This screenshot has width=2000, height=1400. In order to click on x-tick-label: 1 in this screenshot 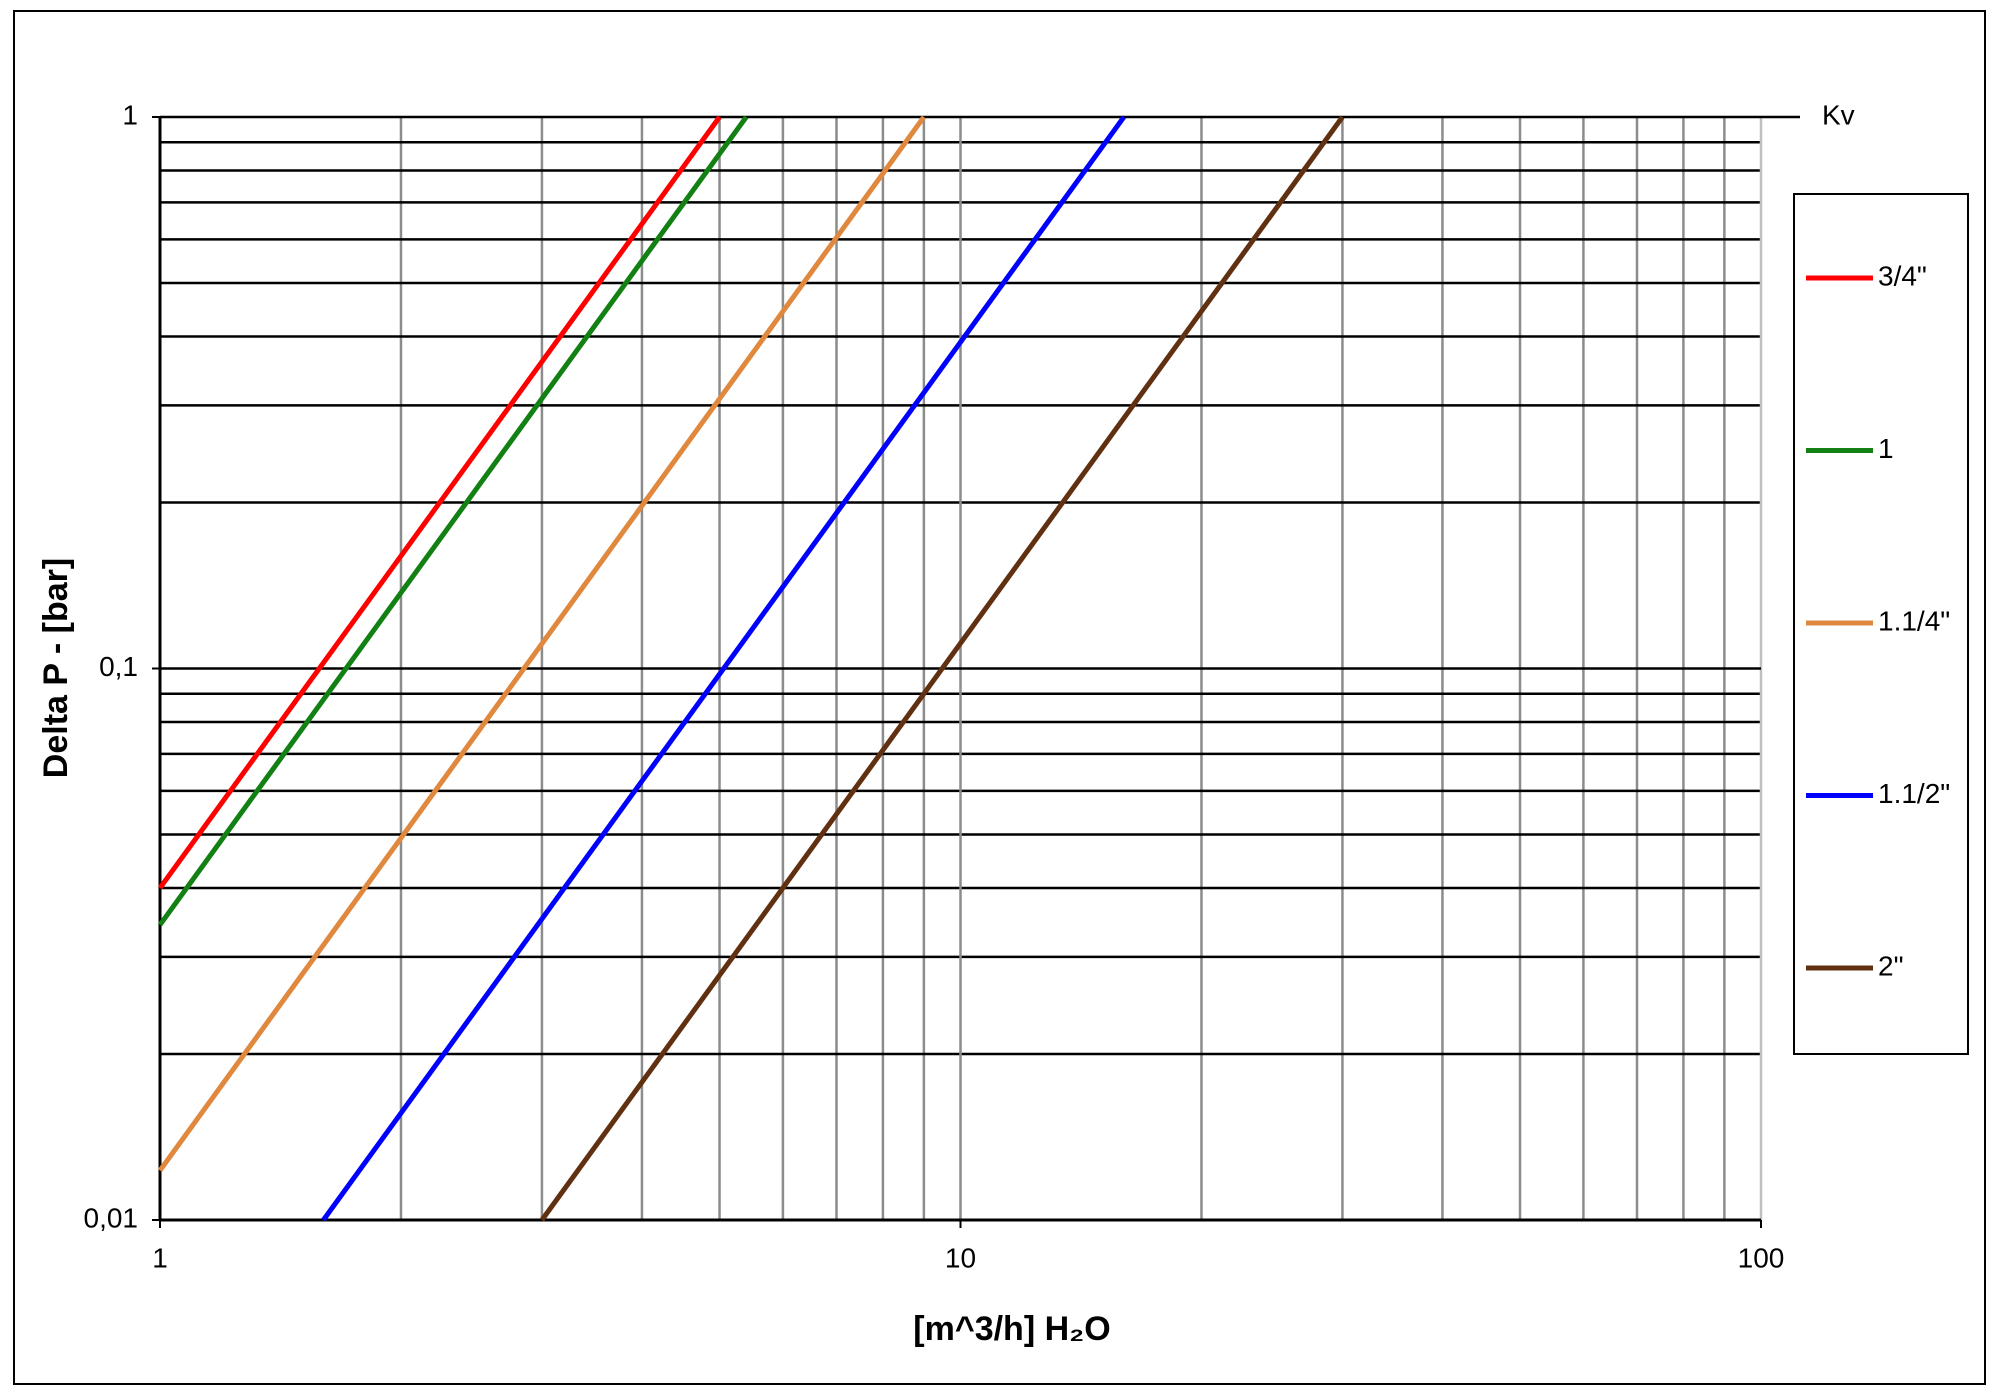, I will do `click(160, 1257)`.